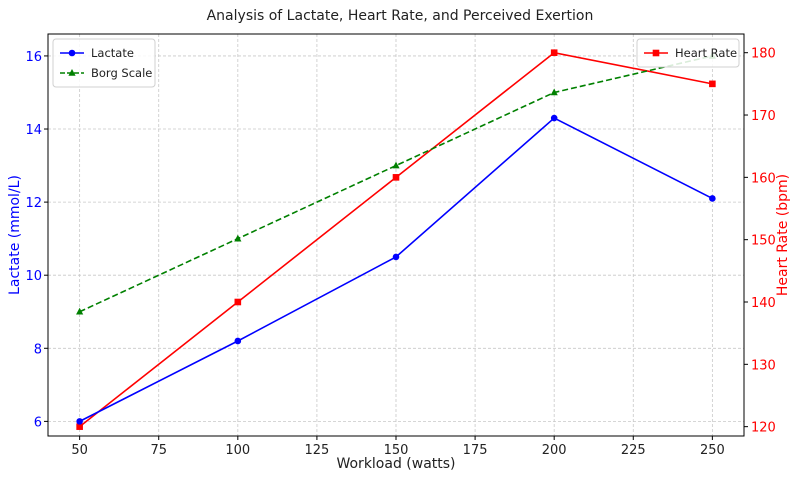 Image resolution: width=800 pixels, height=479 pixels. I want to click on y-left-tick-label: 6, so click(38, 422).